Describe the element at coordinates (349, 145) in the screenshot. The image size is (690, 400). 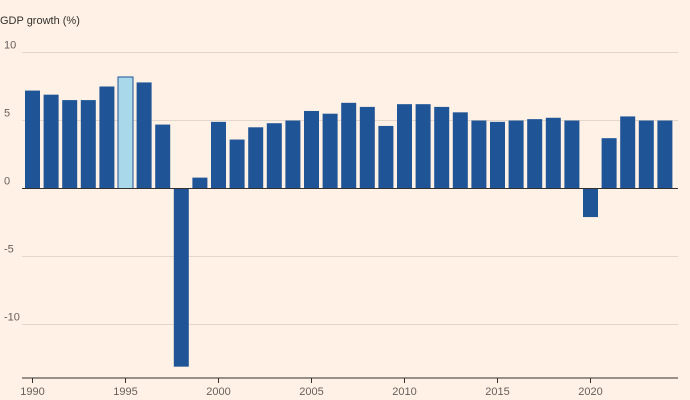
I see `bar-2007` at that location.